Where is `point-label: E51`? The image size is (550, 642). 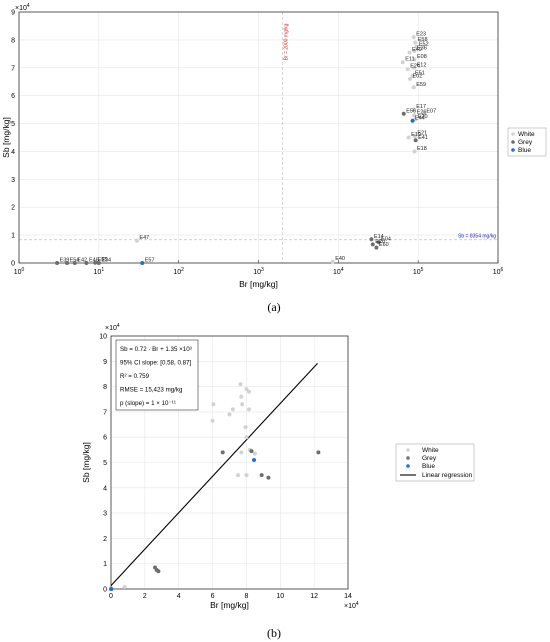 point-label: E51 is located at coordinates (420, 74).